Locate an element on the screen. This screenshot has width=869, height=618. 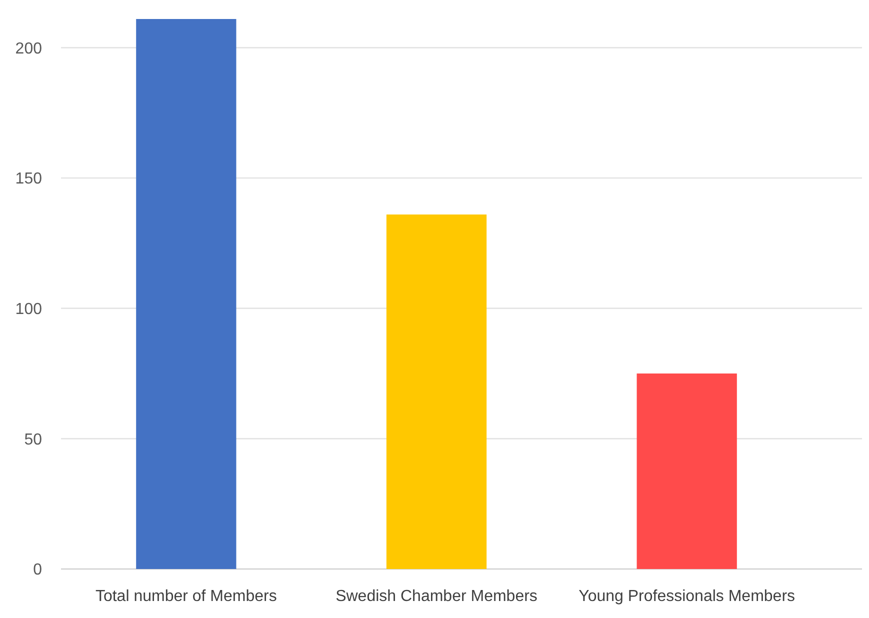
y-tick-label: 50 is located at coordinates (33, 439).